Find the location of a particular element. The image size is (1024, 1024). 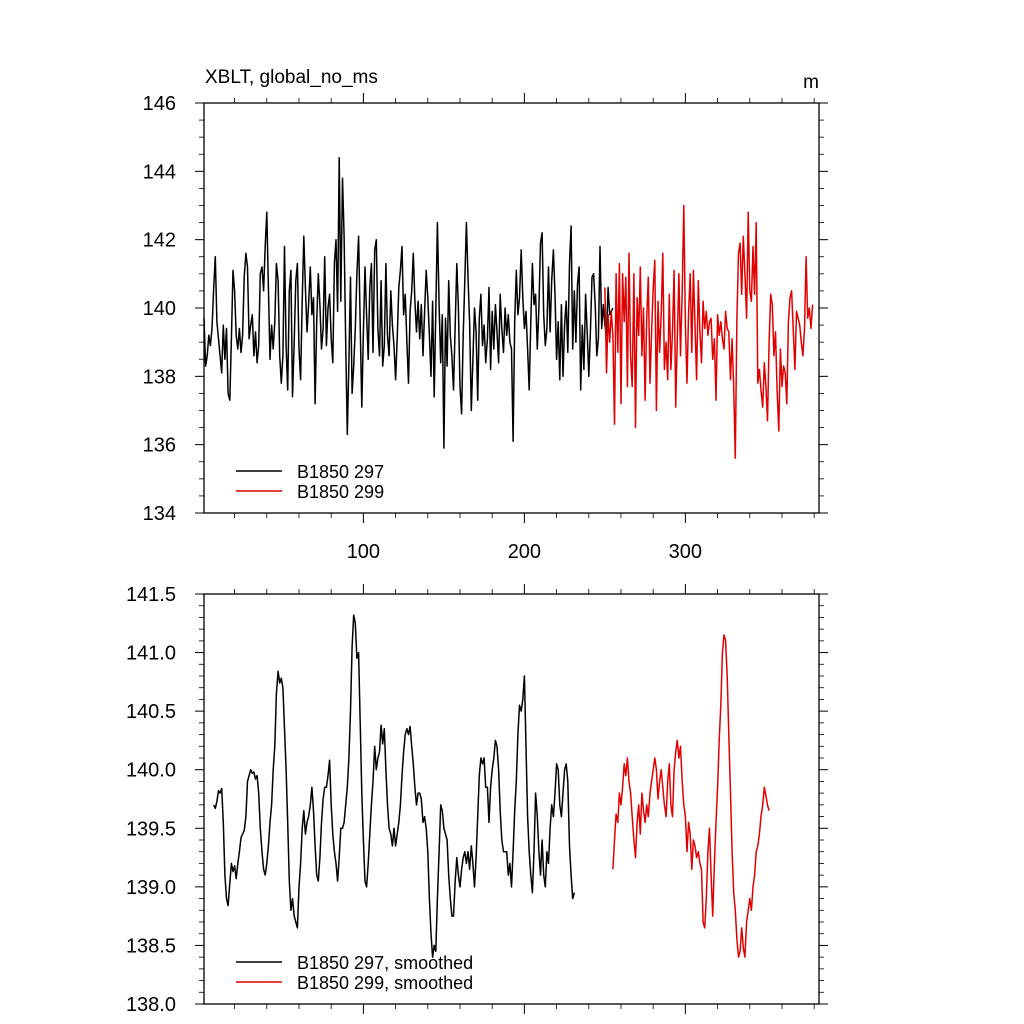

y-tick-label: 138.5 is located at coordinates (151, 946).